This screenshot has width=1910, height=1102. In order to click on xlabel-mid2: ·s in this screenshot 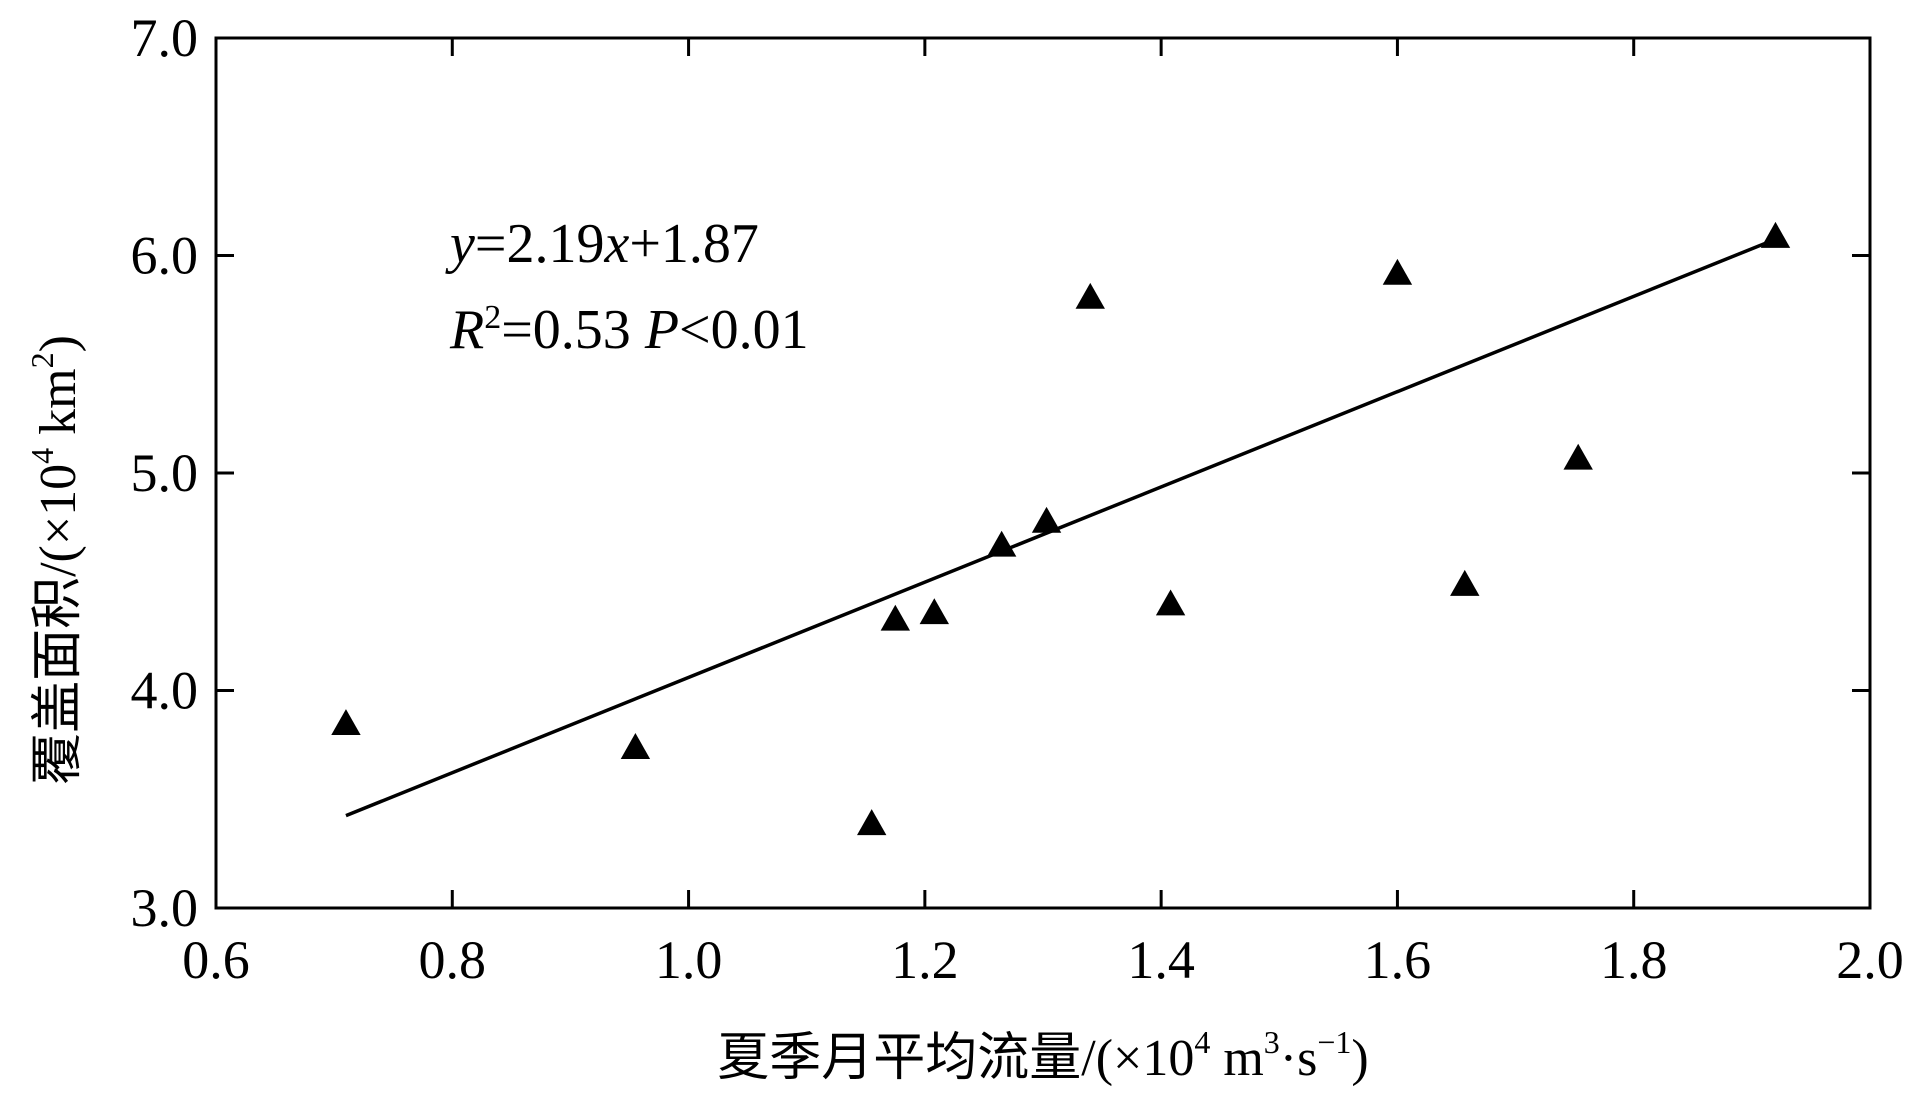, I will do `click(1299, 1058)`.